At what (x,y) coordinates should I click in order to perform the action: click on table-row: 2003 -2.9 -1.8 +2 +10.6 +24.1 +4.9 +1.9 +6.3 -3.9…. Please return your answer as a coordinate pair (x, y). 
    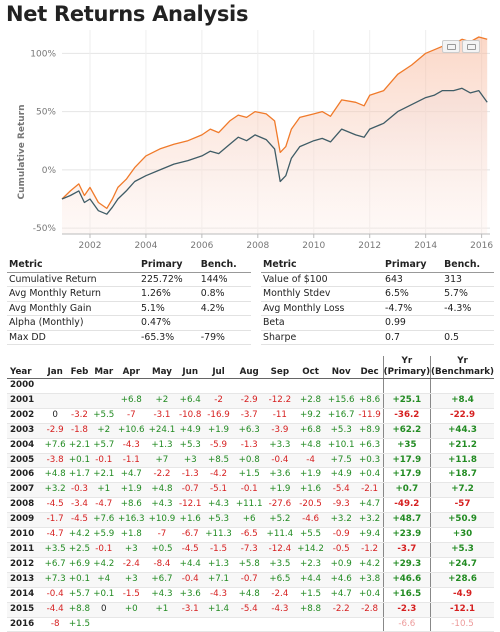
    Looking at the image, I should click on (250, 431).